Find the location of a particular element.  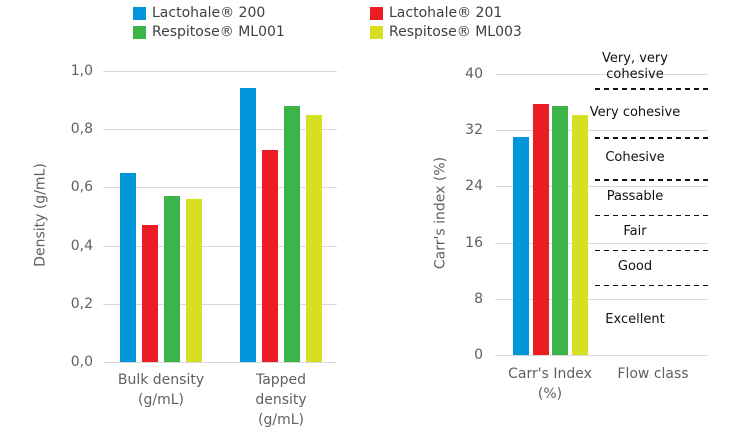

bar-respitose-ml001-group2 is located at coordinates (292, 233).